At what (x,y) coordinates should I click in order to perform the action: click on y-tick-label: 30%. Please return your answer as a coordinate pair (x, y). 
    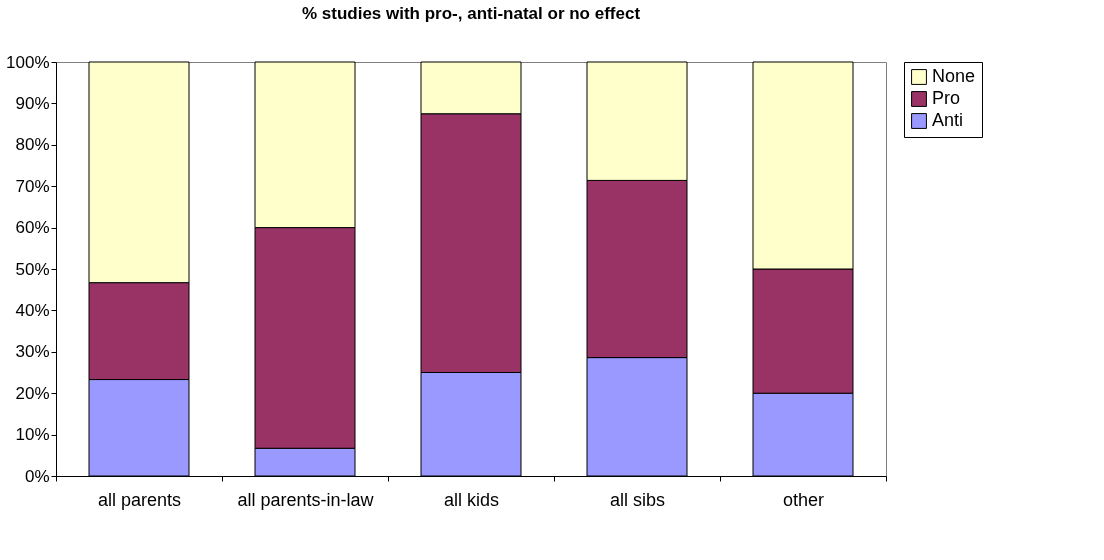
    Looking at the image, I should click on (32, 352).